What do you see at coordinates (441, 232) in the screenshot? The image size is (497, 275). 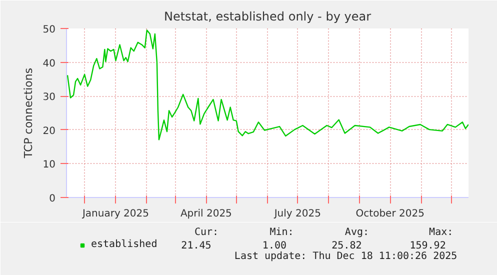 I see `text: Max:` at bounding box center [441, 232].